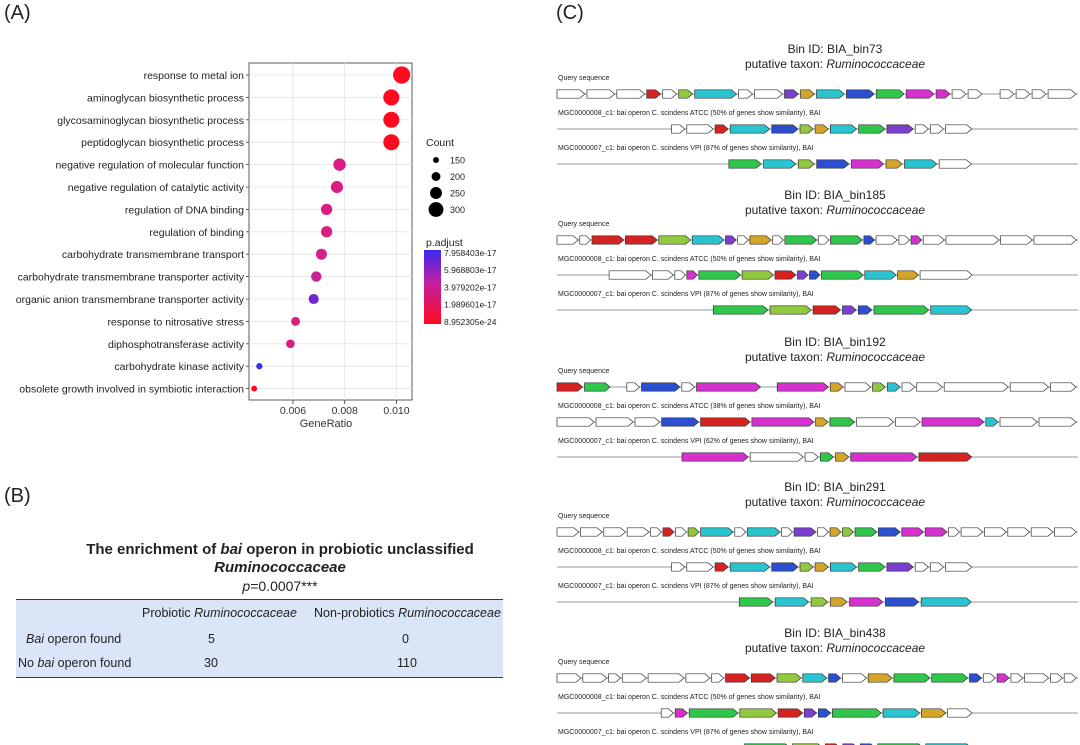  I want to click on size-legend-label: 250, so click(457, 194).